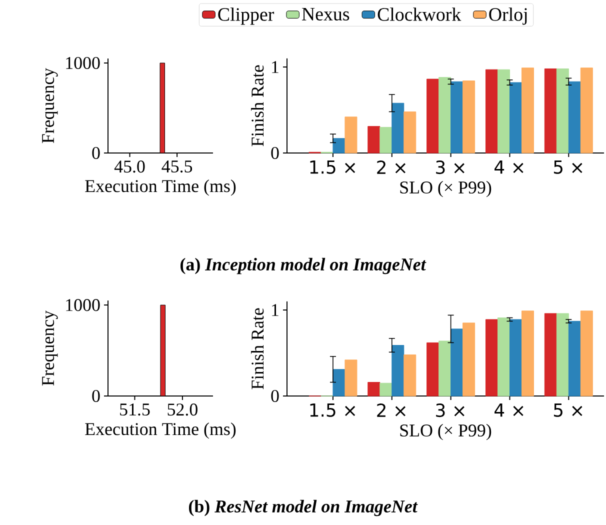  What do you see at coordinates (508, 16) in the screenshot?
I see `legend-label: Orloj` at bounding box center [508, 16].